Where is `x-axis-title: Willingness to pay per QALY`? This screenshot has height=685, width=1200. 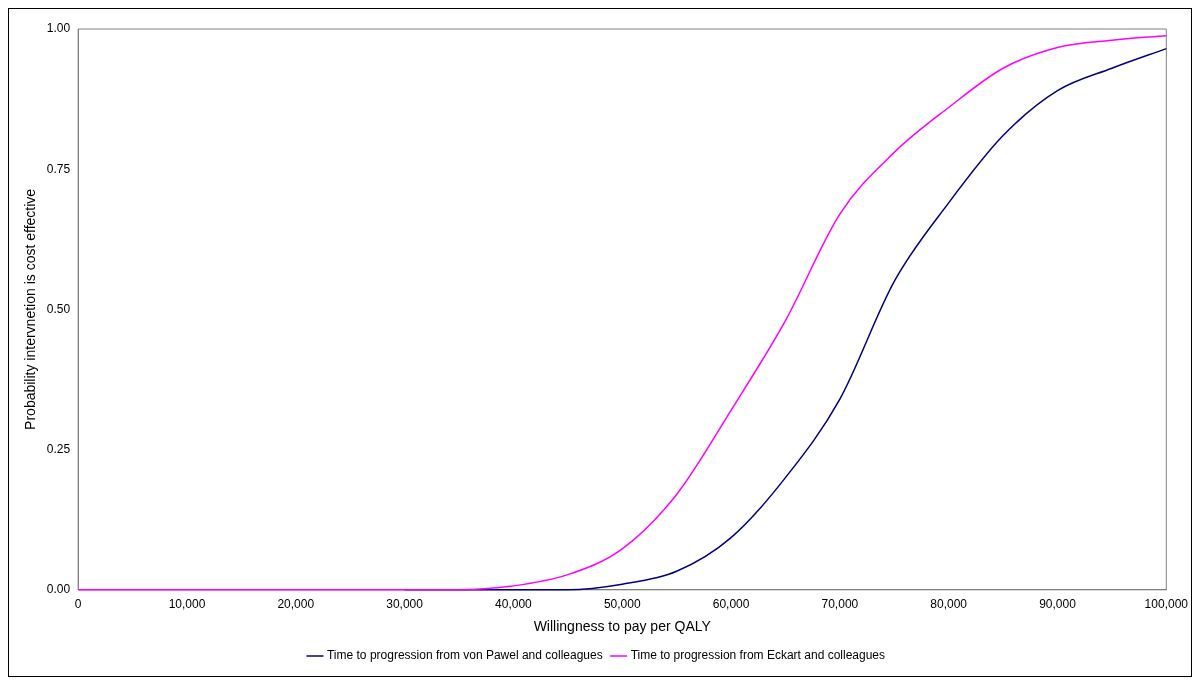 x-axis-title: Willingness to pay per QALY is located at coordinates (622, 626).